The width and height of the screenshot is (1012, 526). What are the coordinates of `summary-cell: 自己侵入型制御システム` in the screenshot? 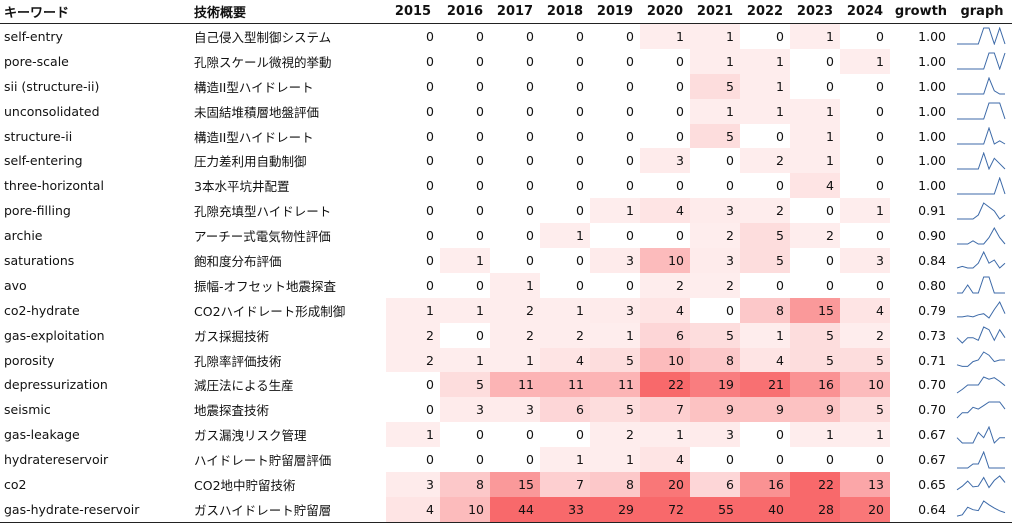 It's located at (263, 37).